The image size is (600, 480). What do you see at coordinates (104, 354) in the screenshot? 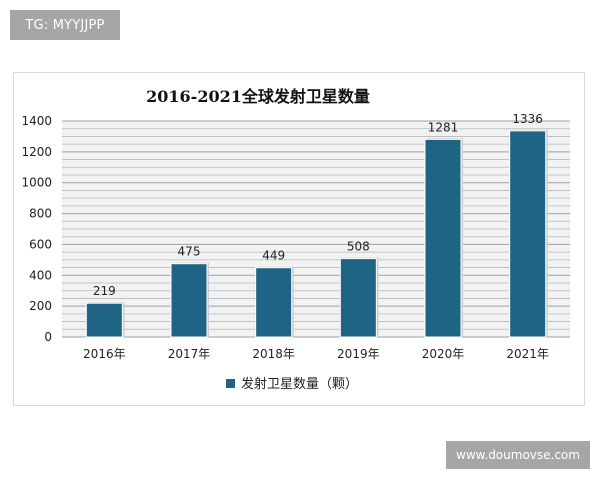
I see `x-tick-label: 2016年` at bounding box center [104, 354].